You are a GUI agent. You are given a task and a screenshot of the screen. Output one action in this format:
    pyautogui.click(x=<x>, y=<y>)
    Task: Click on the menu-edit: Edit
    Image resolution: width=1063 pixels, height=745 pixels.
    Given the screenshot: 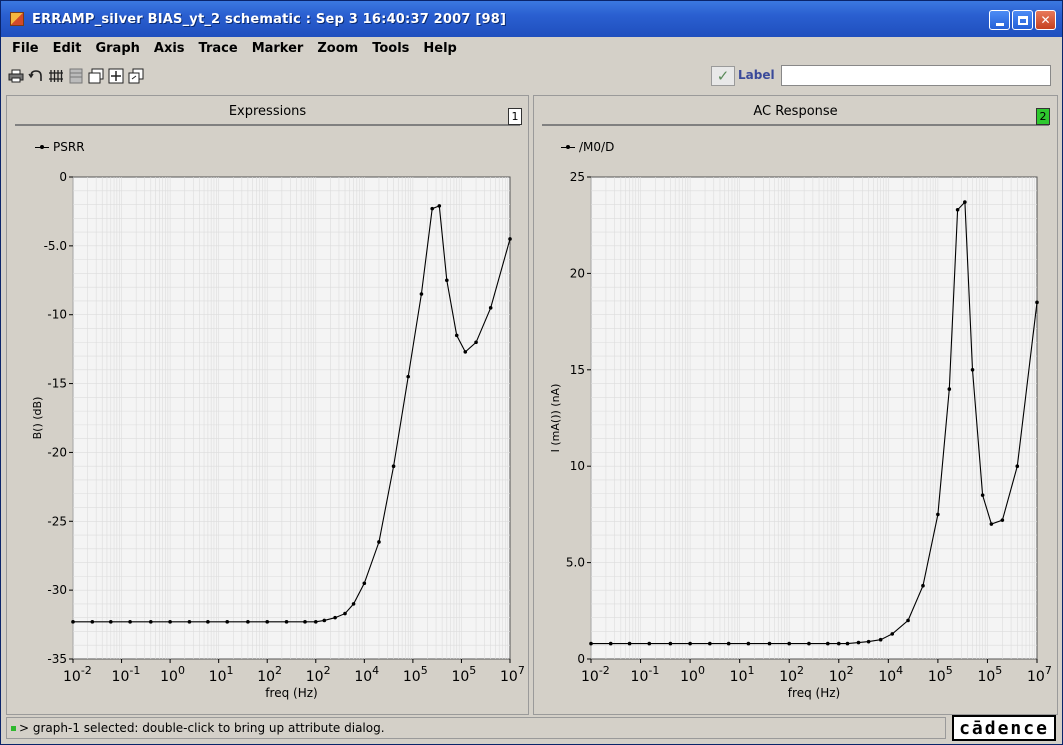 What is the action you would take?
    pyautogui.click(x=67, y=48)
    